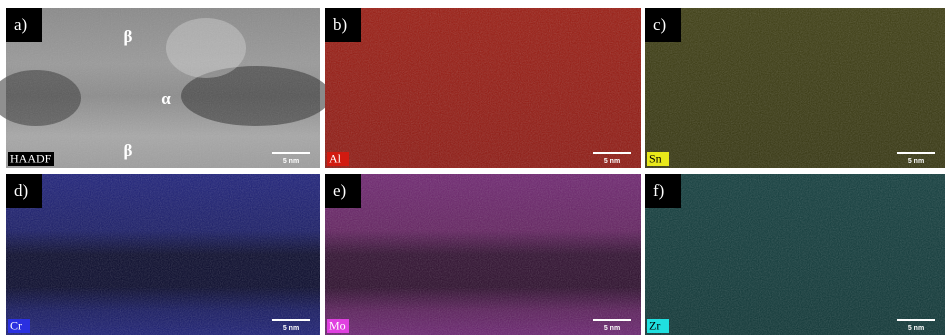 The image size is (945, 335). Describe the element at coordinates (16, 325) in the screenshot. I see `element-tag: Cr` at that location.